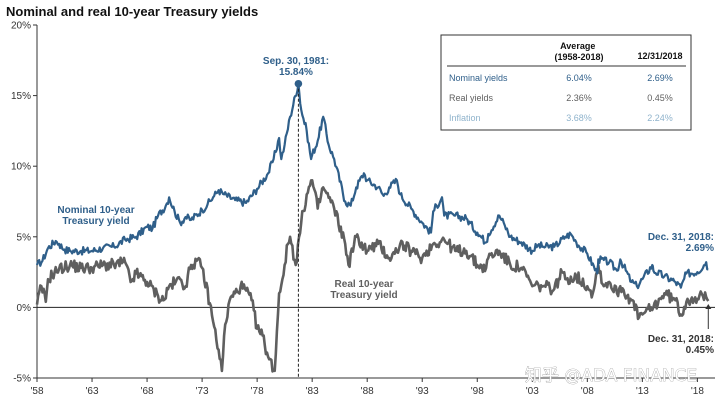 The width and height of the screenshot is (720, 405). Describe the element at coordinates (477, 391) in the screenshot. I see `x-tick-label: '98` at that location.